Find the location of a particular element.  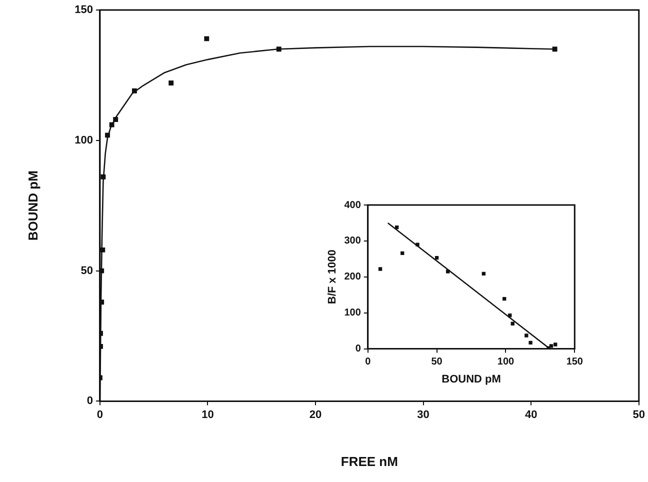

x-tick-label: 40 is located at coordinates (531, 414).